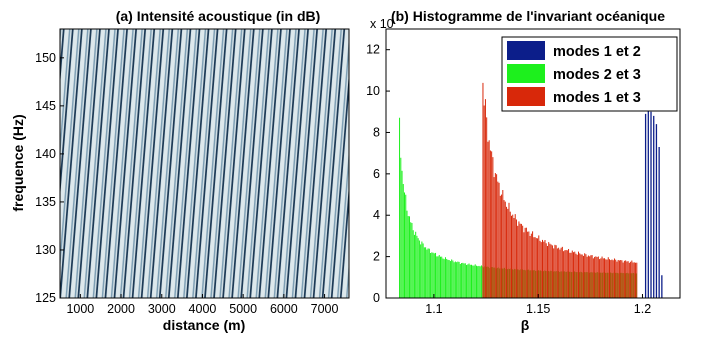 The height and width of the screenshot is (339, 706). Describe the element at coordinates (18, 162) in the screenshot. I see `chart-a-ylabel: frequence (Hz)` at that location.